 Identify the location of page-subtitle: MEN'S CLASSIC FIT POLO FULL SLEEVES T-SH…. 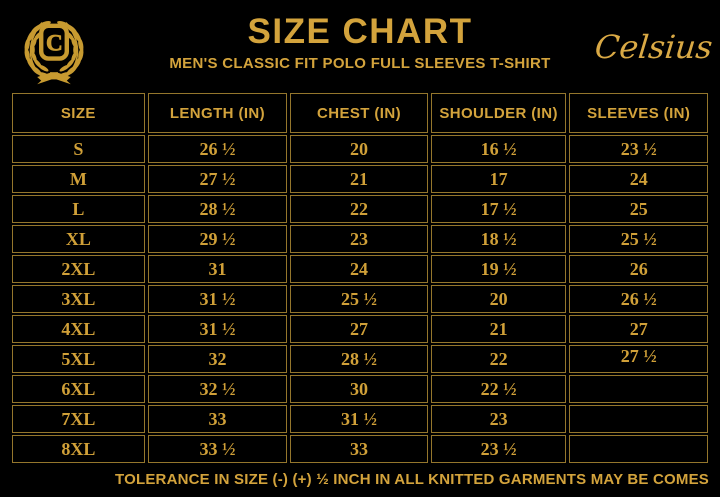
(360, 63).